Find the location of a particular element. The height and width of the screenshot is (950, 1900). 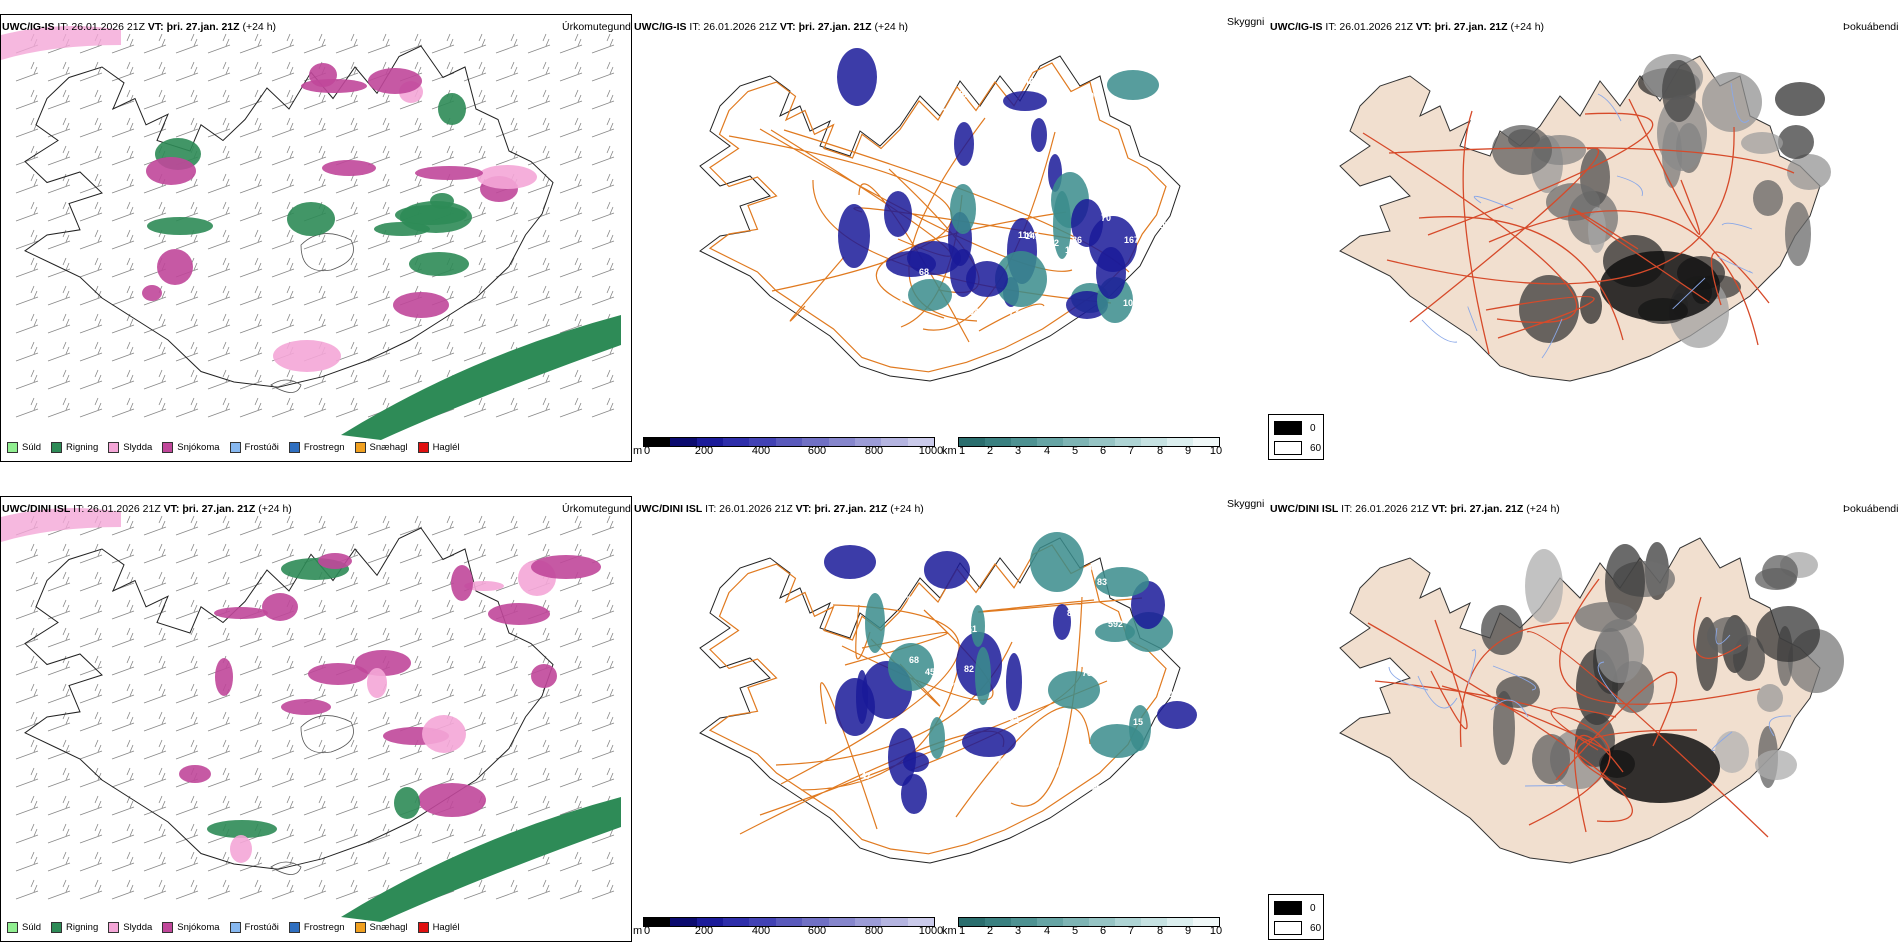

cloud-base-label: 83 is located at coordinates (1102, 582).